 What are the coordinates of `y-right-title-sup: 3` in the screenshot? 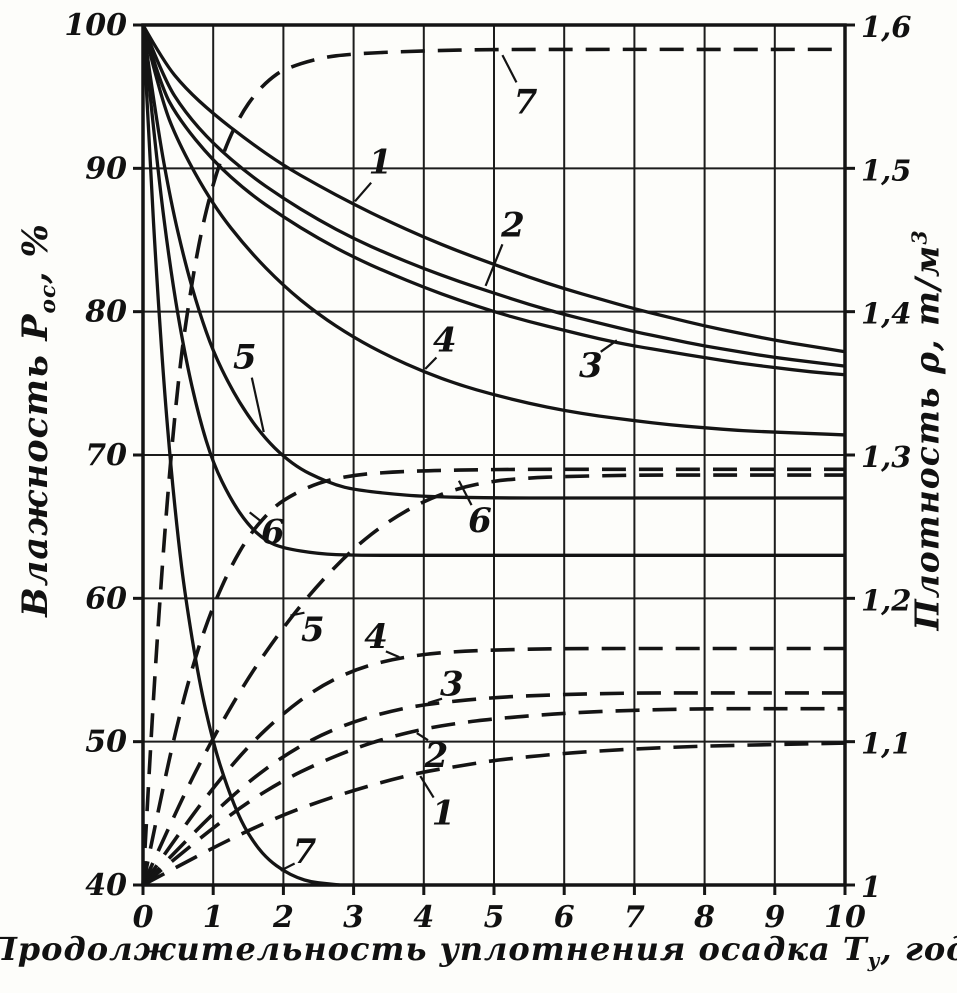 It's located at (919, 237).